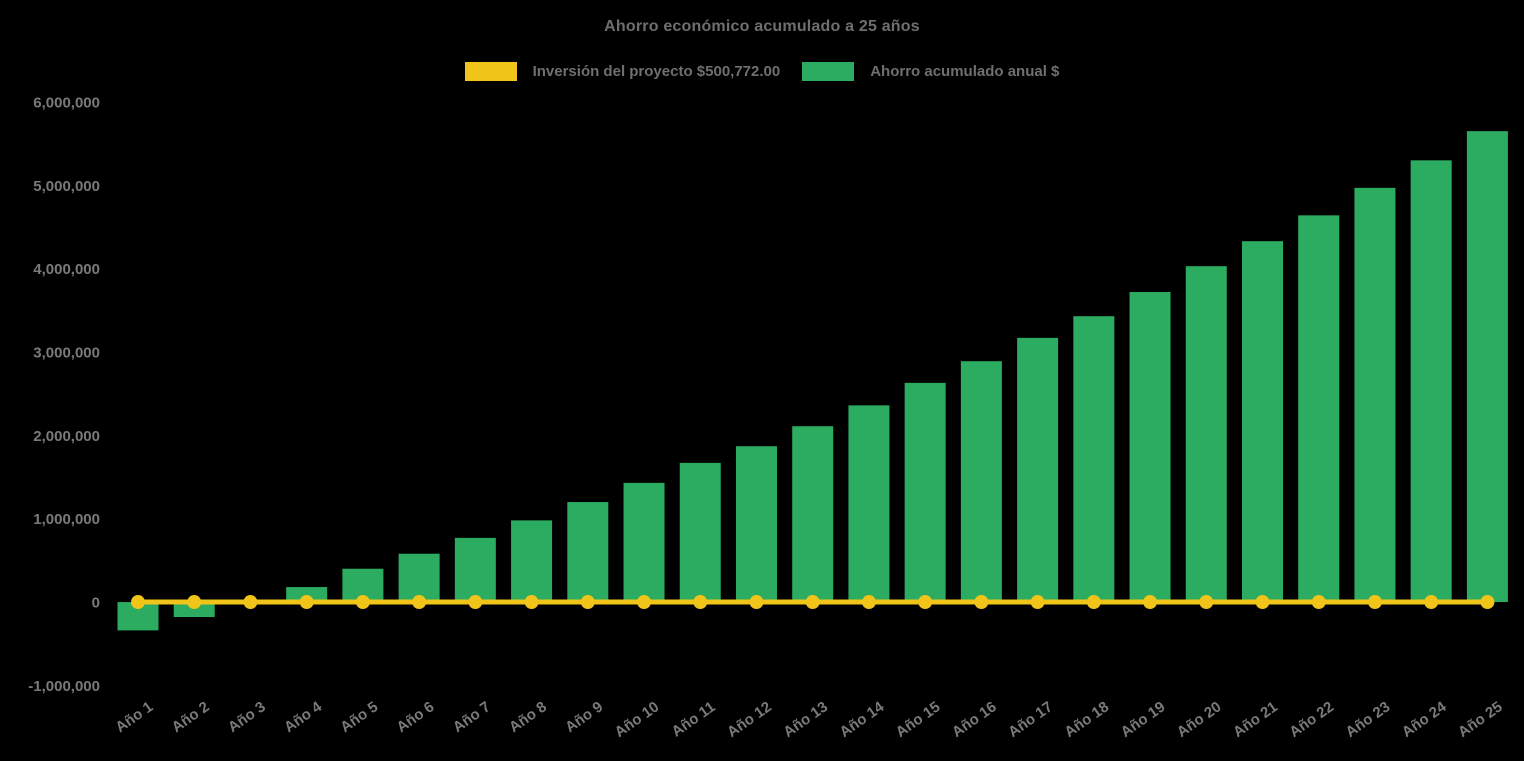 This screenshot has height=761, width=1524. I want to click on x-axis-category-label: Año 18, so click(1086, 719).